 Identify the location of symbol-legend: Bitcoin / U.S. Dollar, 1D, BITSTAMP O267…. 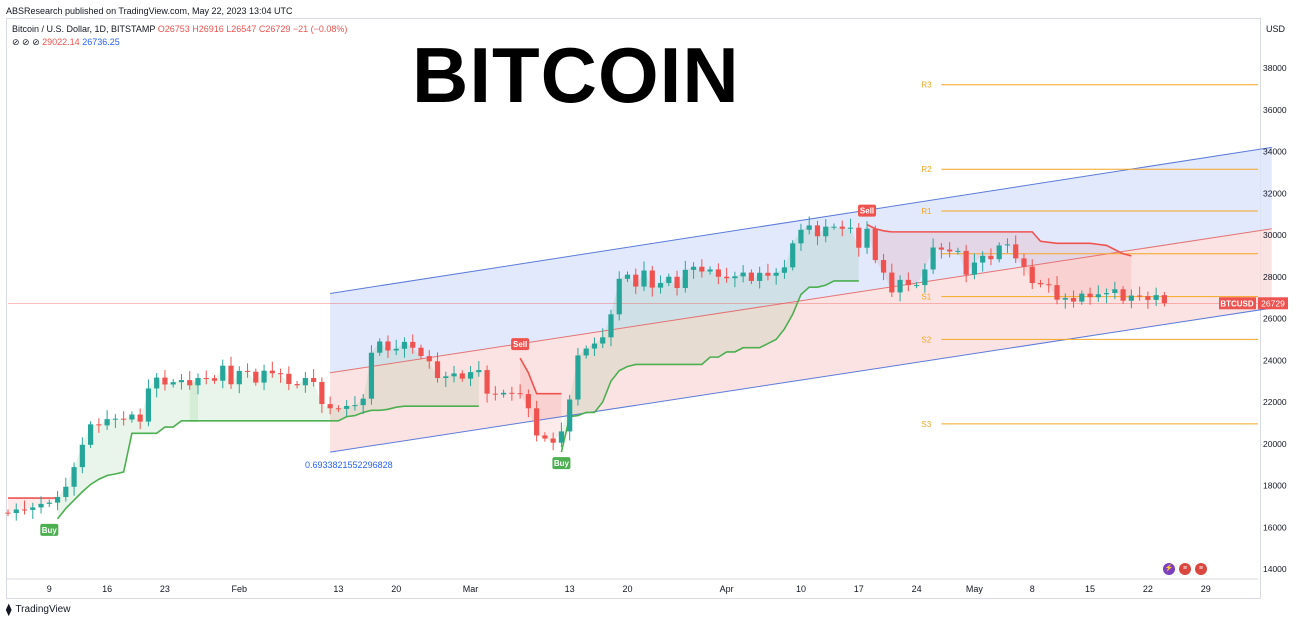
(179, 29).